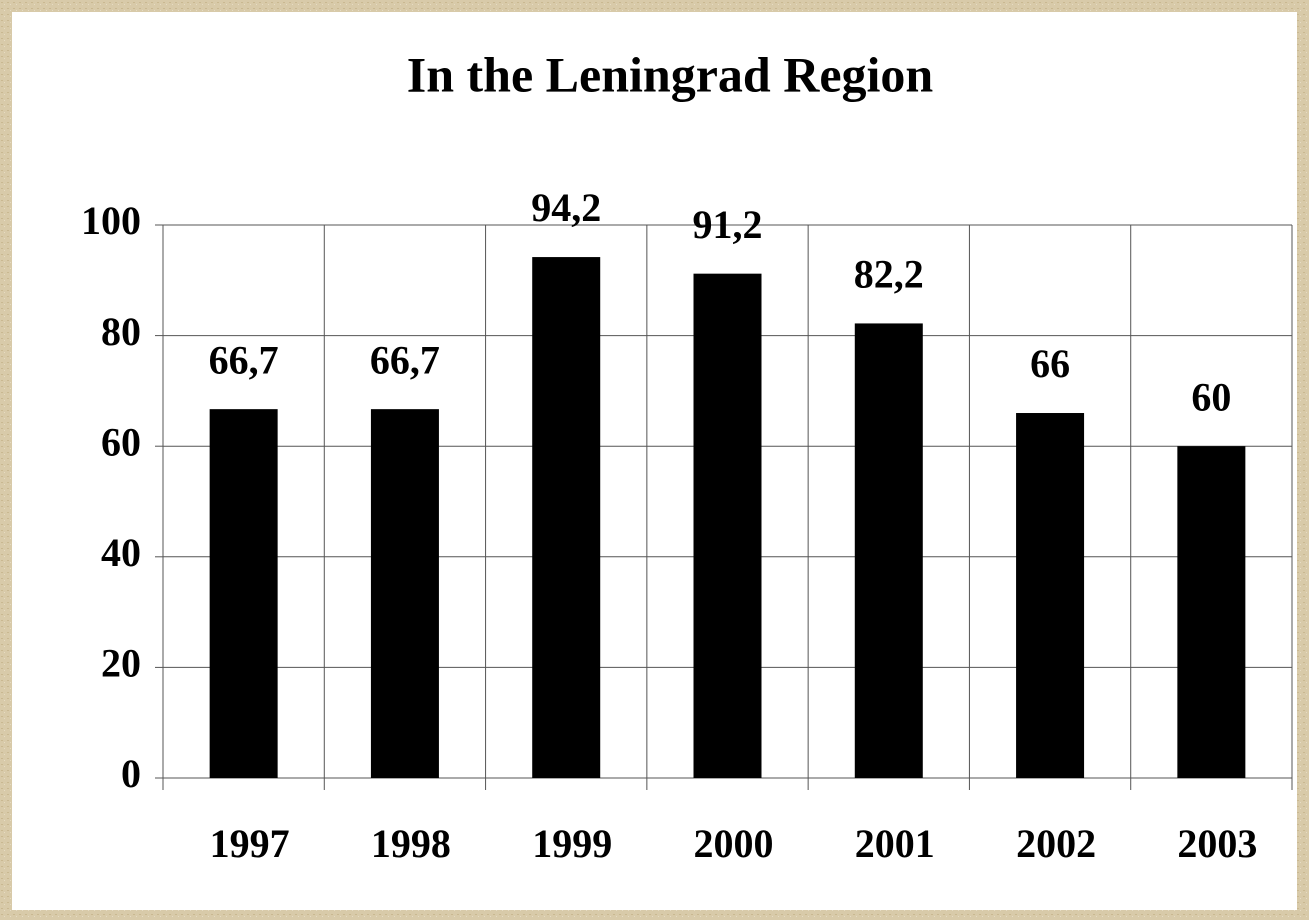 This screenshot has height=920, width=1309. What do you see at coordinates (411, 843) in the screenshot?
I see `x-tick-label: 1998` at bounding box center [411, 843].